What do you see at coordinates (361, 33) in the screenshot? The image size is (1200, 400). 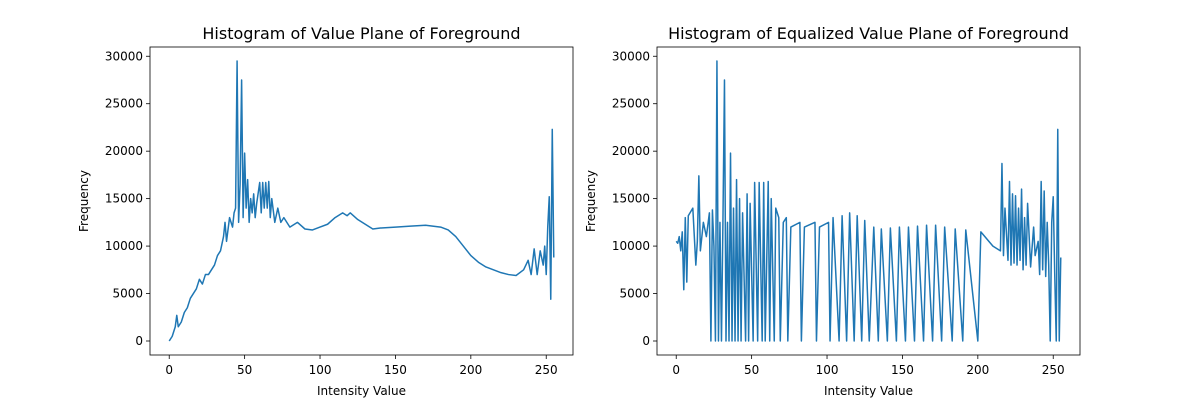 I see `subplot-title: Histogram of Value Plane of Foreground` at bounding box center [361, 33].